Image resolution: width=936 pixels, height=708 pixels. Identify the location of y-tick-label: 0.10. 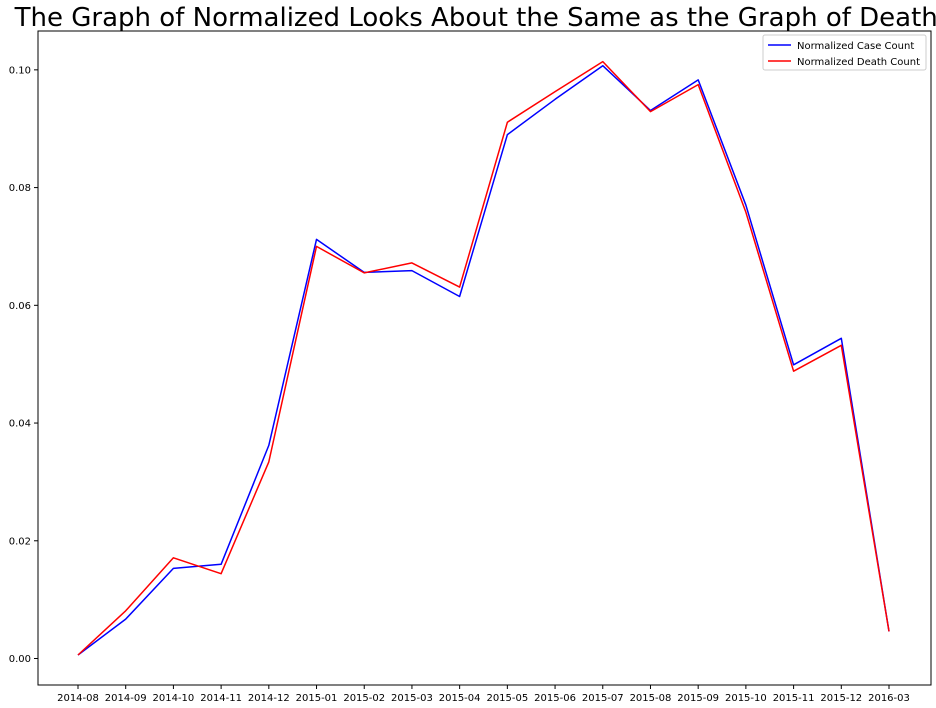
(20, 70).